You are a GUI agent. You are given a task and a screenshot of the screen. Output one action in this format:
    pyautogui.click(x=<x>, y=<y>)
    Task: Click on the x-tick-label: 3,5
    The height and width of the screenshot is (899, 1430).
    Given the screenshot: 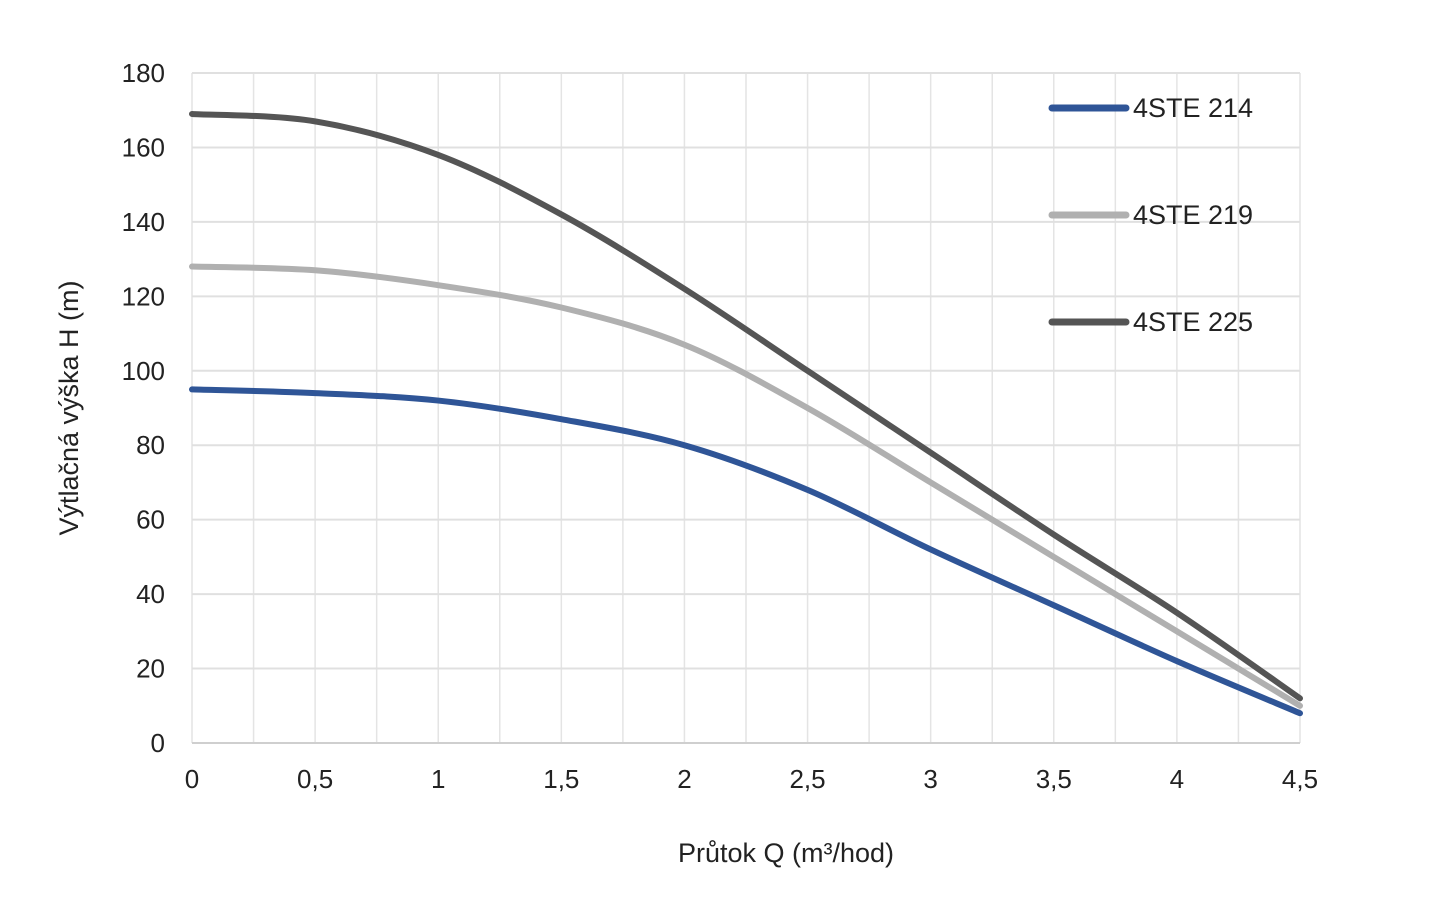 What is the action you would take?
    pyautogui.click(x=1054, y=779)
    